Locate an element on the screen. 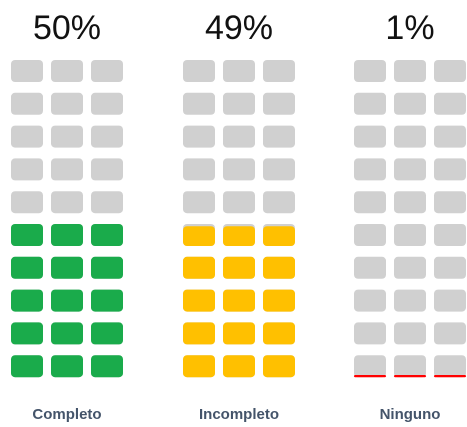 The image size is (467, 427). percent-label: 1% is located at coordinates (409, 28).